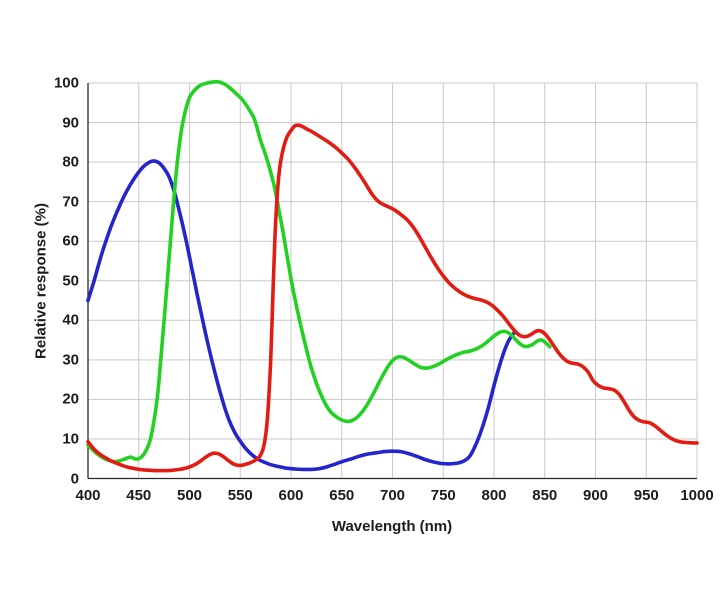 The height and width of the screenshot is (600, 720). What do you see at coordinates (70, 439) in the screenshot?
I see `y-tick-label-10: 10` at bounding box center [70, 439].